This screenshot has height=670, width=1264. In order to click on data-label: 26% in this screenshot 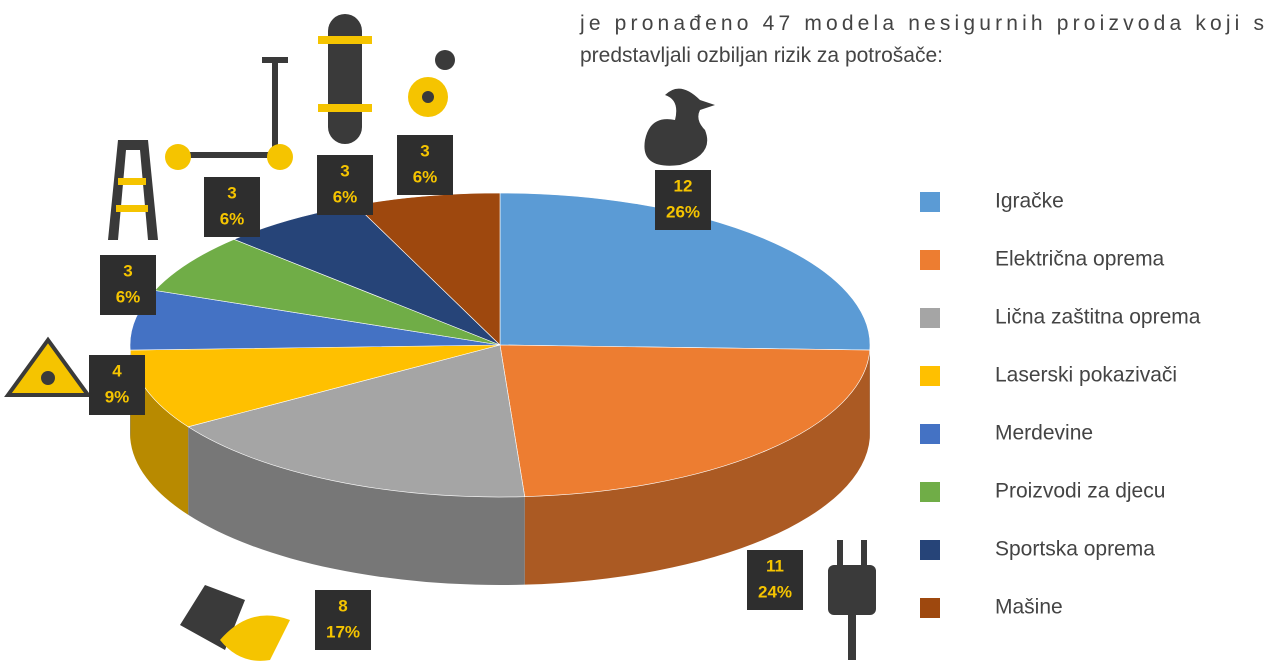, I will do `click(683, 211)`.